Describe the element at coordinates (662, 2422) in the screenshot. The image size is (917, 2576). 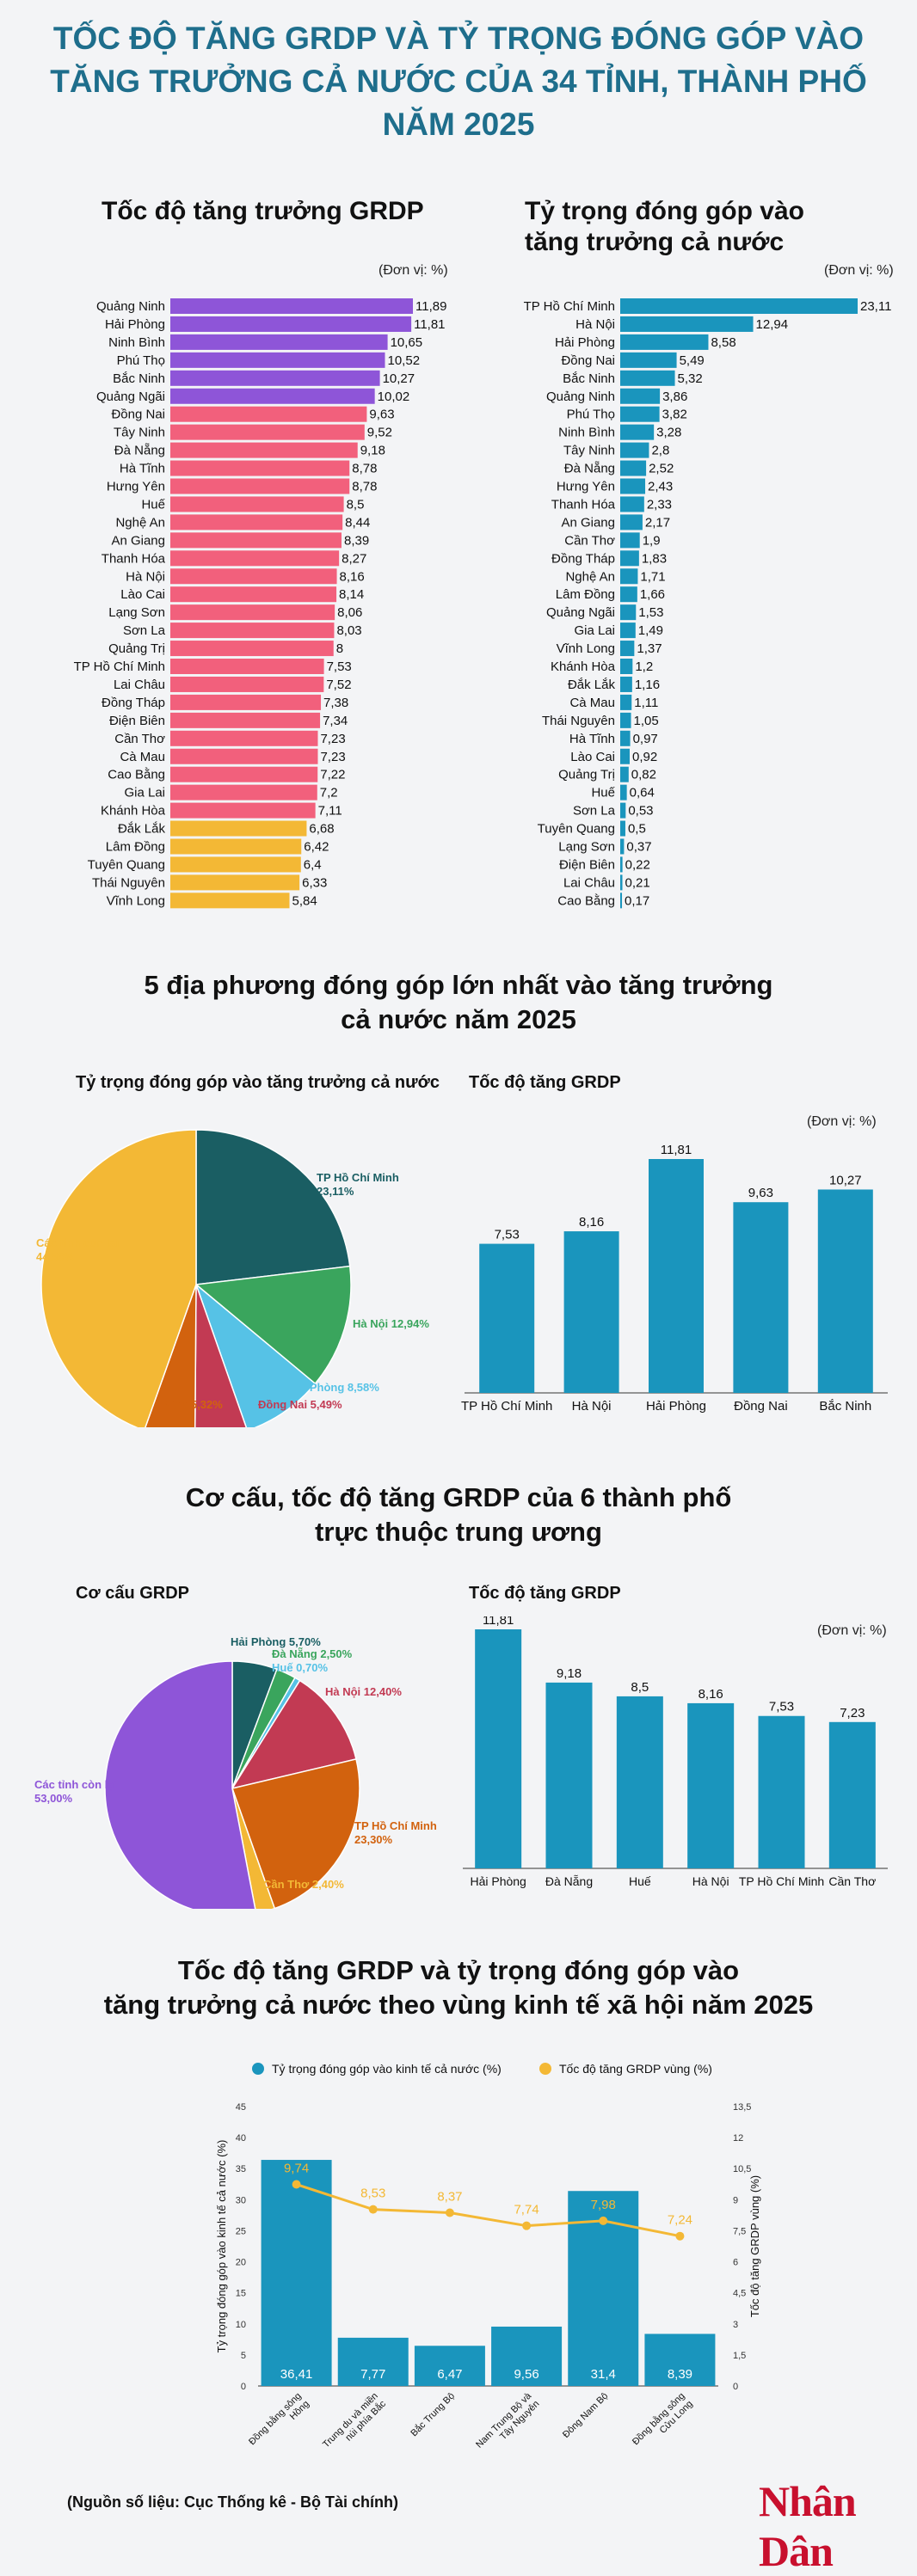
I see `category-label: Đồng bằng sôngCửu Long` at that location.